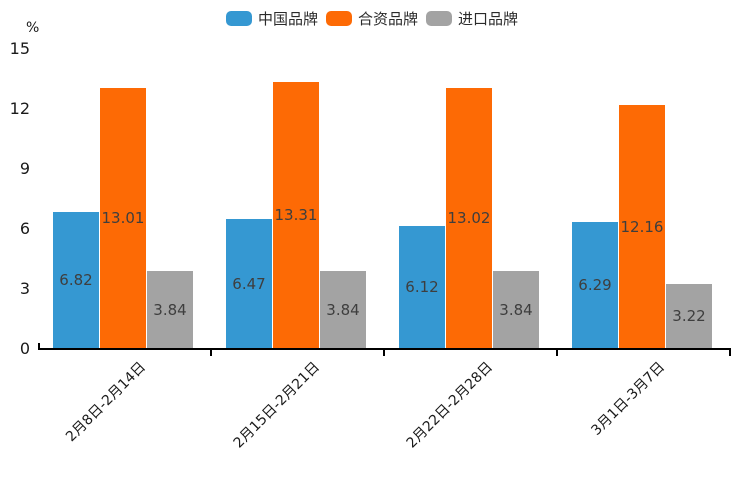  What do you see at coordinates (106, 402) in the screenshot?
I see `x-category-label-0: 2月8日-2月14日` at bounding box center [106, 402].